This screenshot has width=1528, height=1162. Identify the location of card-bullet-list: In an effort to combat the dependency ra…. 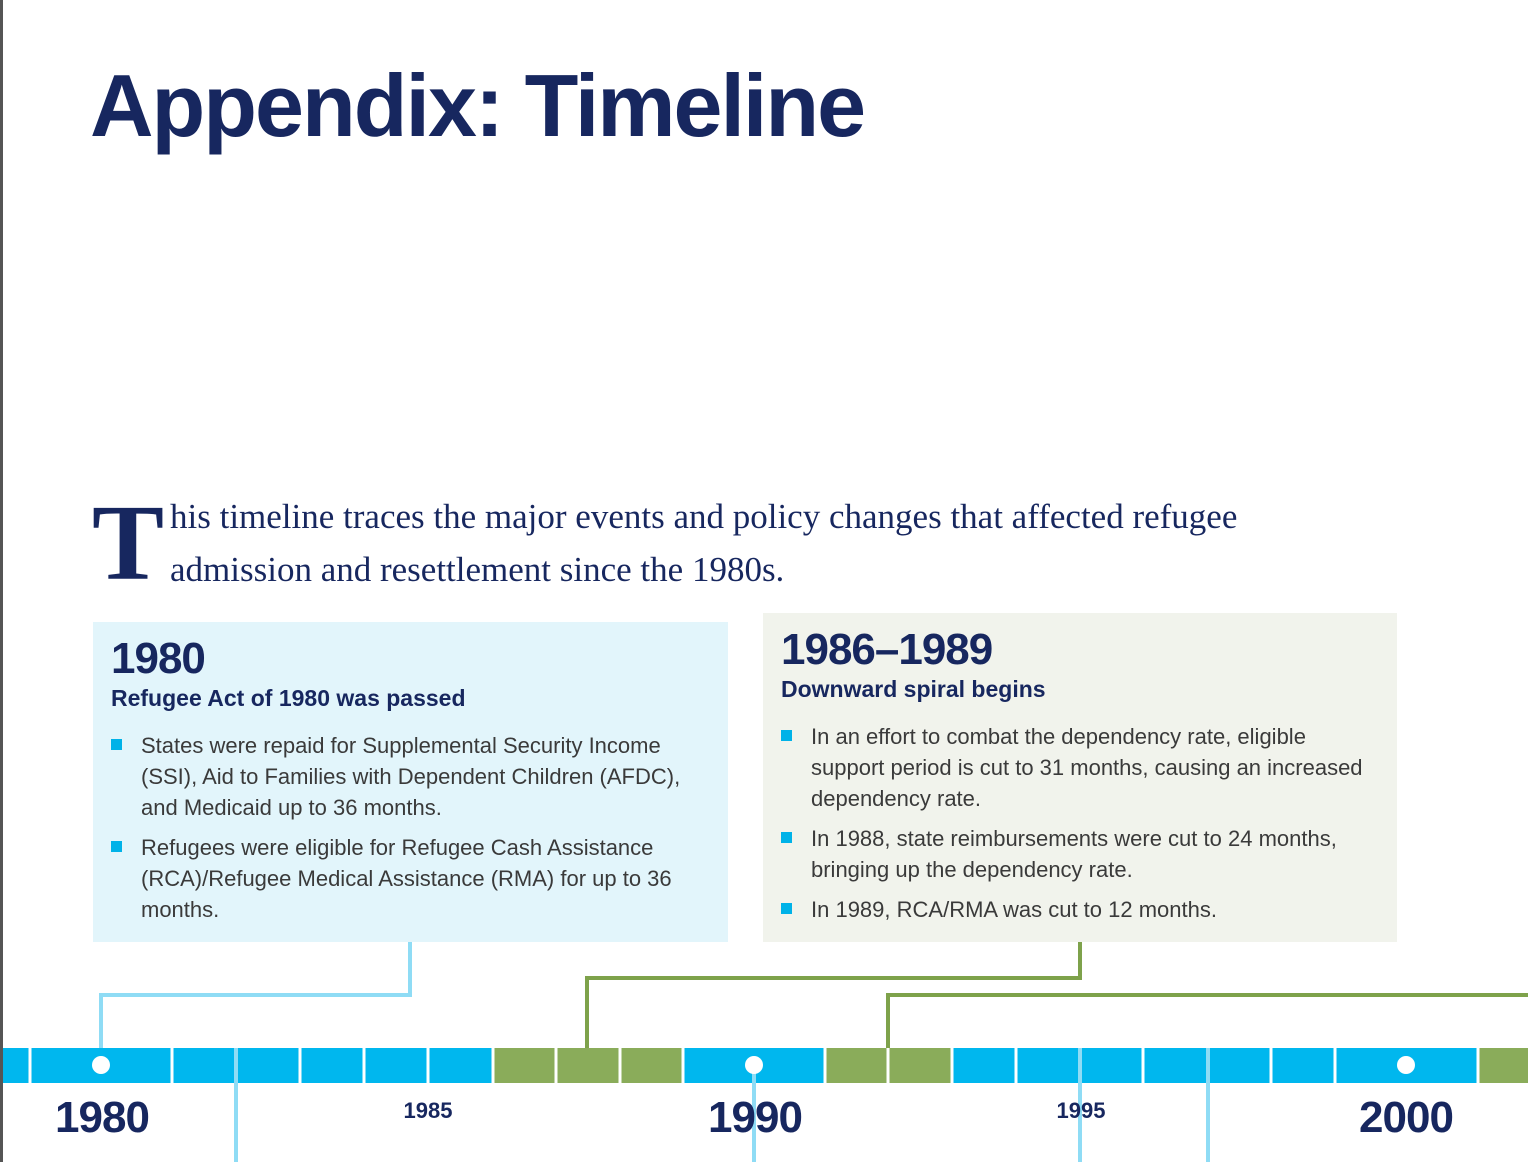
(1080, 823).